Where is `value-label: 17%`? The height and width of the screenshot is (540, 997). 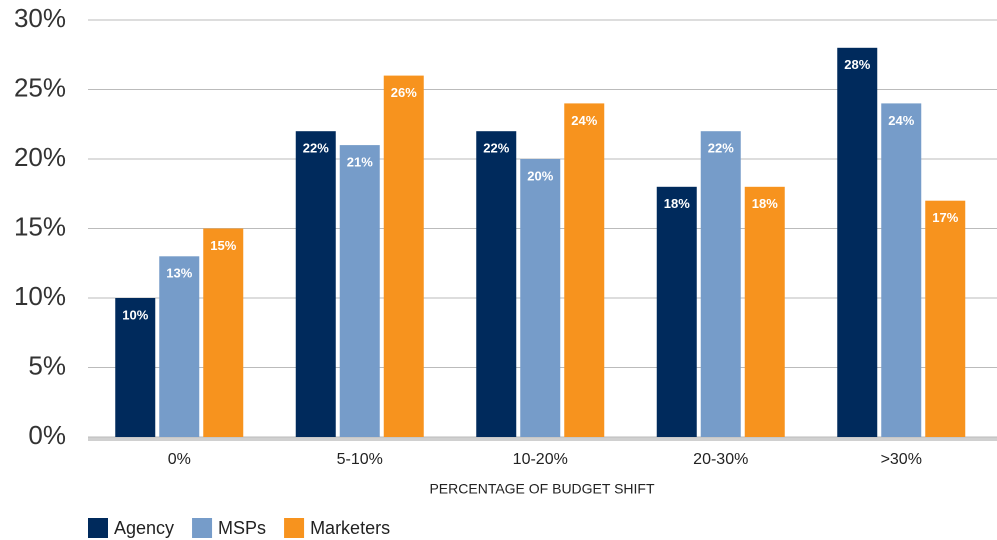
value-label: 17% is located at coordinates (945, 217).